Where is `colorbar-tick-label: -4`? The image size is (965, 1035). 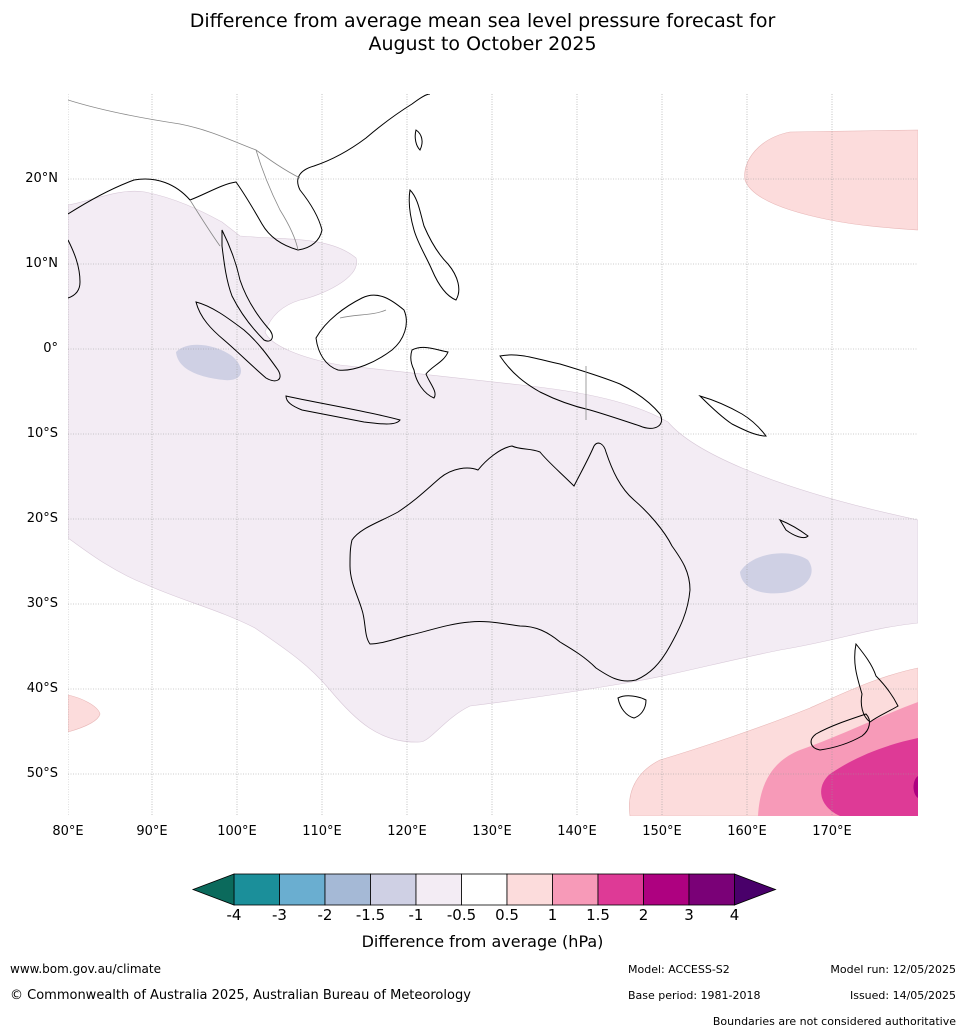
colorbar-tick-label: -4 is located at coordinates (234, 915).